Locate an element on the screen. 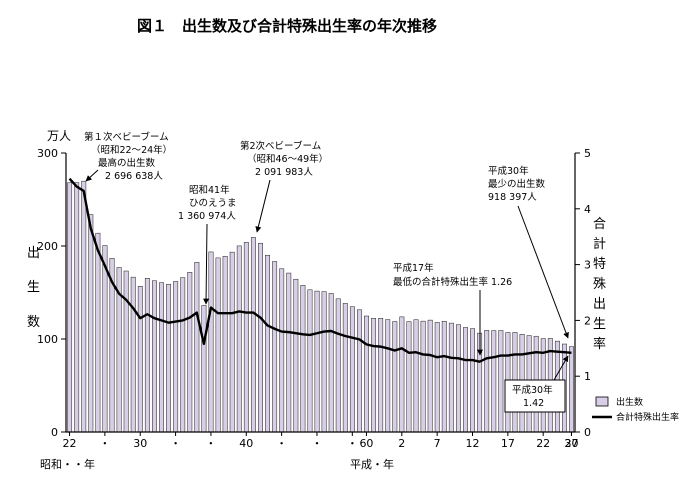 This screenshot has width=700, height=489. x-tick-label: 7 is located at coordinates (437, 443).